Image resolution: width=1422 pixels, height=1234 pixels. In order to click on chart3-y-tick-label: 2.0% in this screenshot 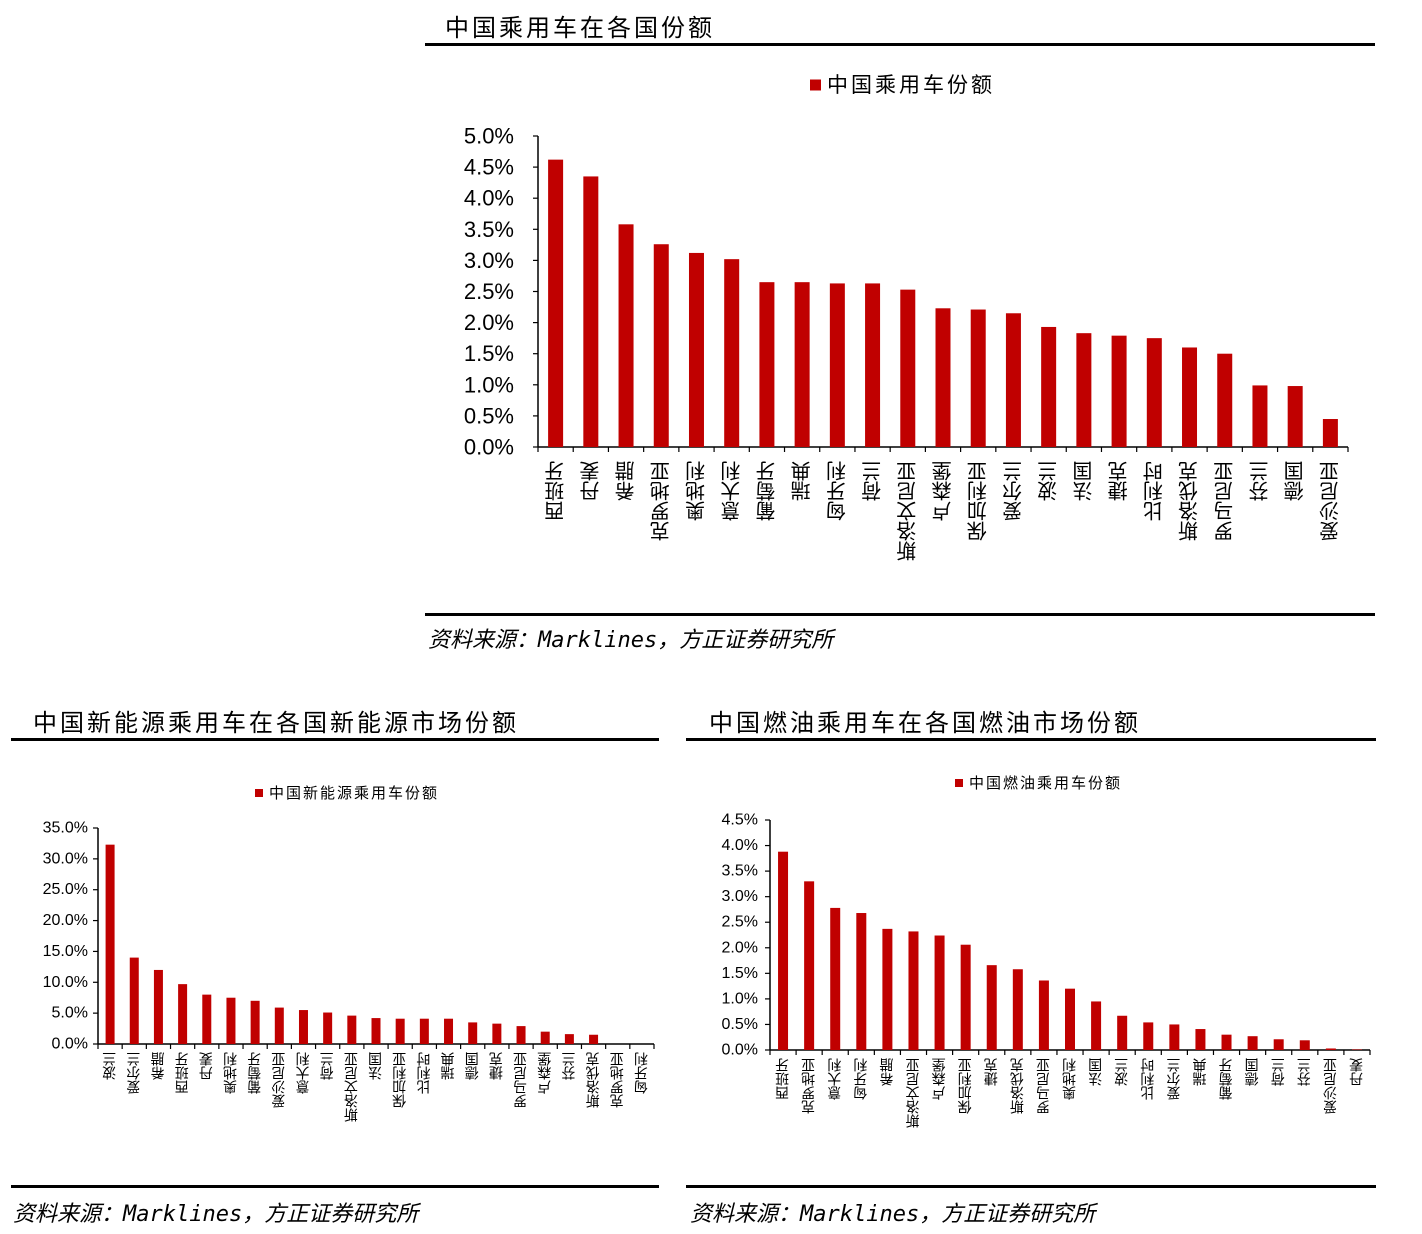, I will do `click(740, 947)`.